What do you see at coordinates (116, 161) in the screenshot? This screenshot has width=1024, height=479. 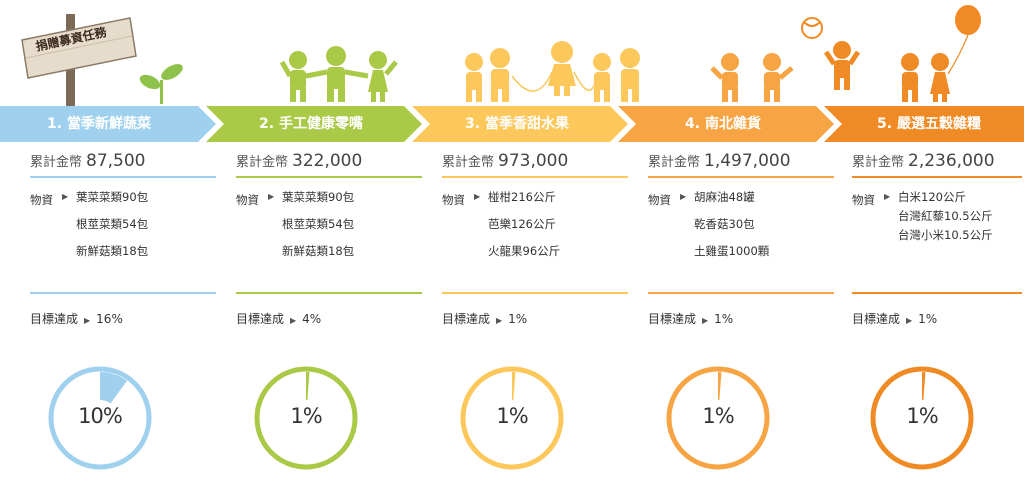 I see `amount-value: 87,500` at bounding box center [116, 161].